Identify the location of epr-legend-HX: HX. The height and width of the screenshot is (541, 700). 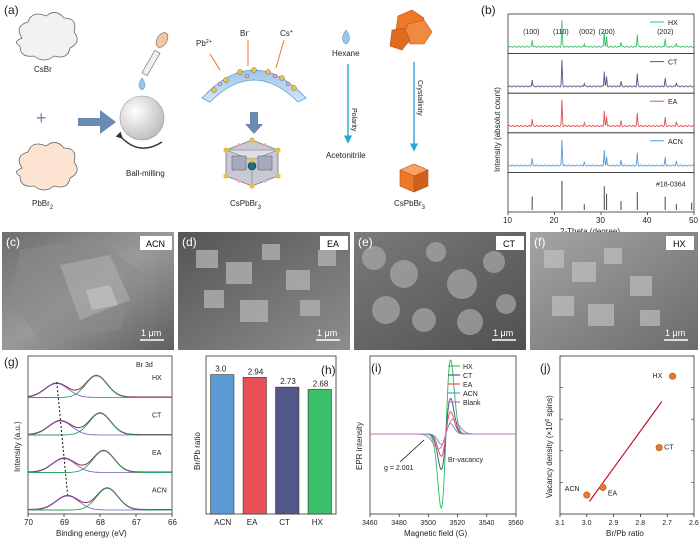
(468, 367).